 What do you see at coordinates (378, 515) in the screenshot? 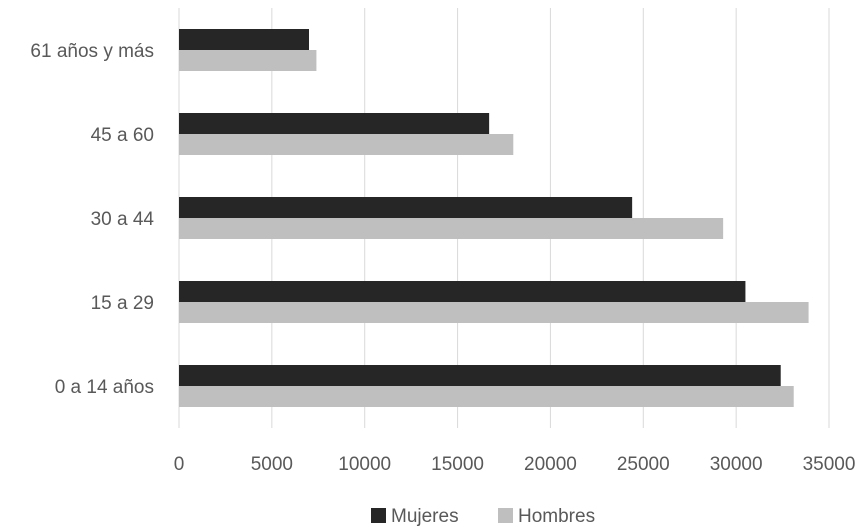
I see `legend-swatch-mujeres` at bounding box center [378, 515].